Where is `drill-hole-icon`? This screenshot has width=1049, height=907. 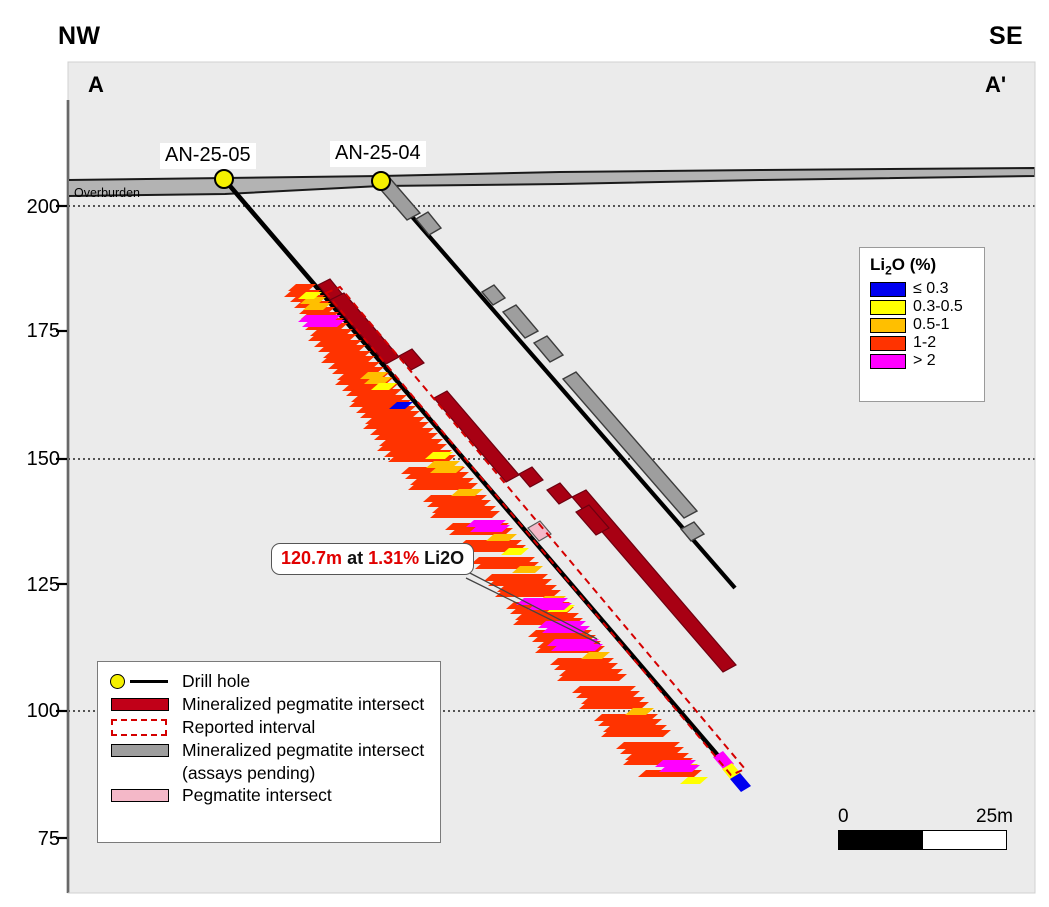 drill-hole-icon is located at coordinates (141, 681).